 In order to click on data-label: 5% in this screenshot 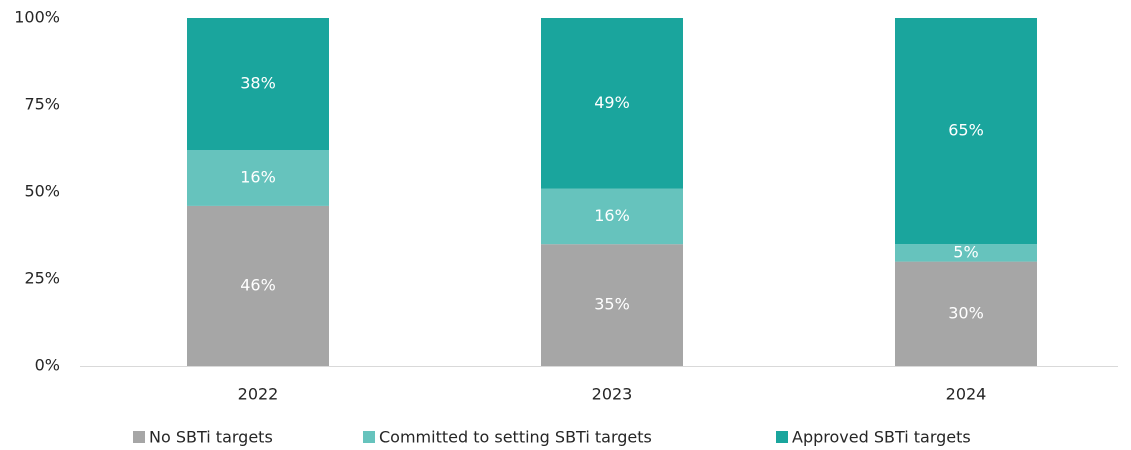, I will do `click(965, 251)`.